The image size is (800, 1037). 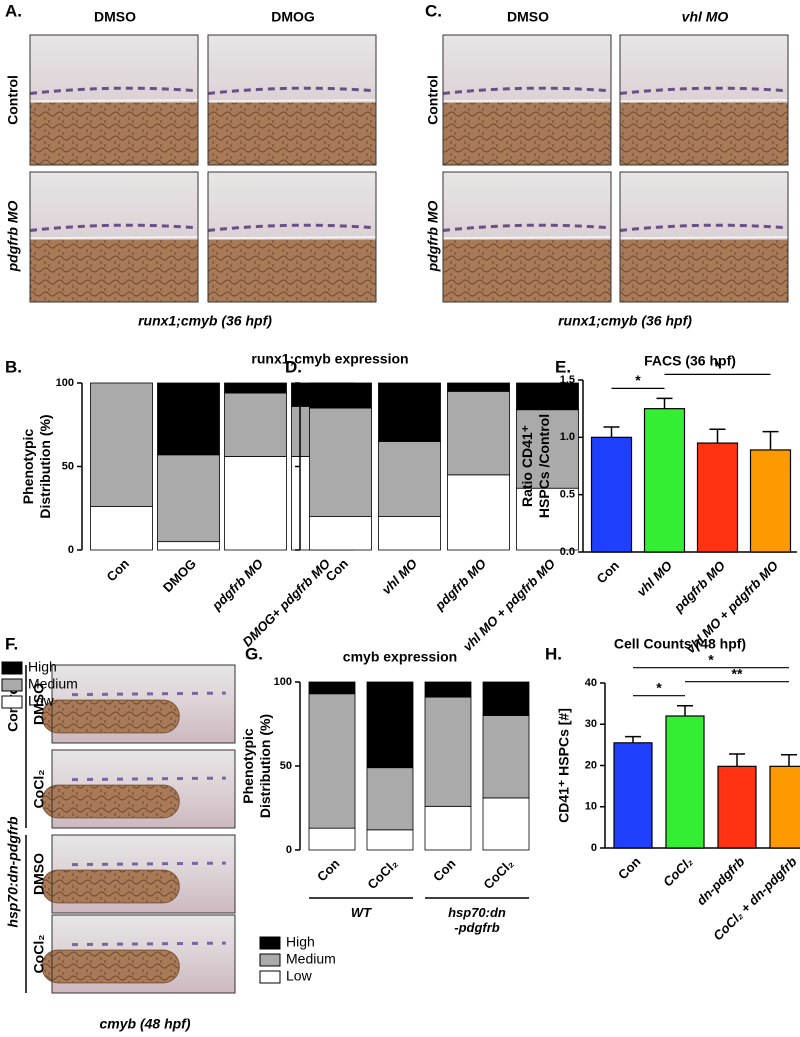 I want to click on panel-label: E., so click(x=563, y=366).